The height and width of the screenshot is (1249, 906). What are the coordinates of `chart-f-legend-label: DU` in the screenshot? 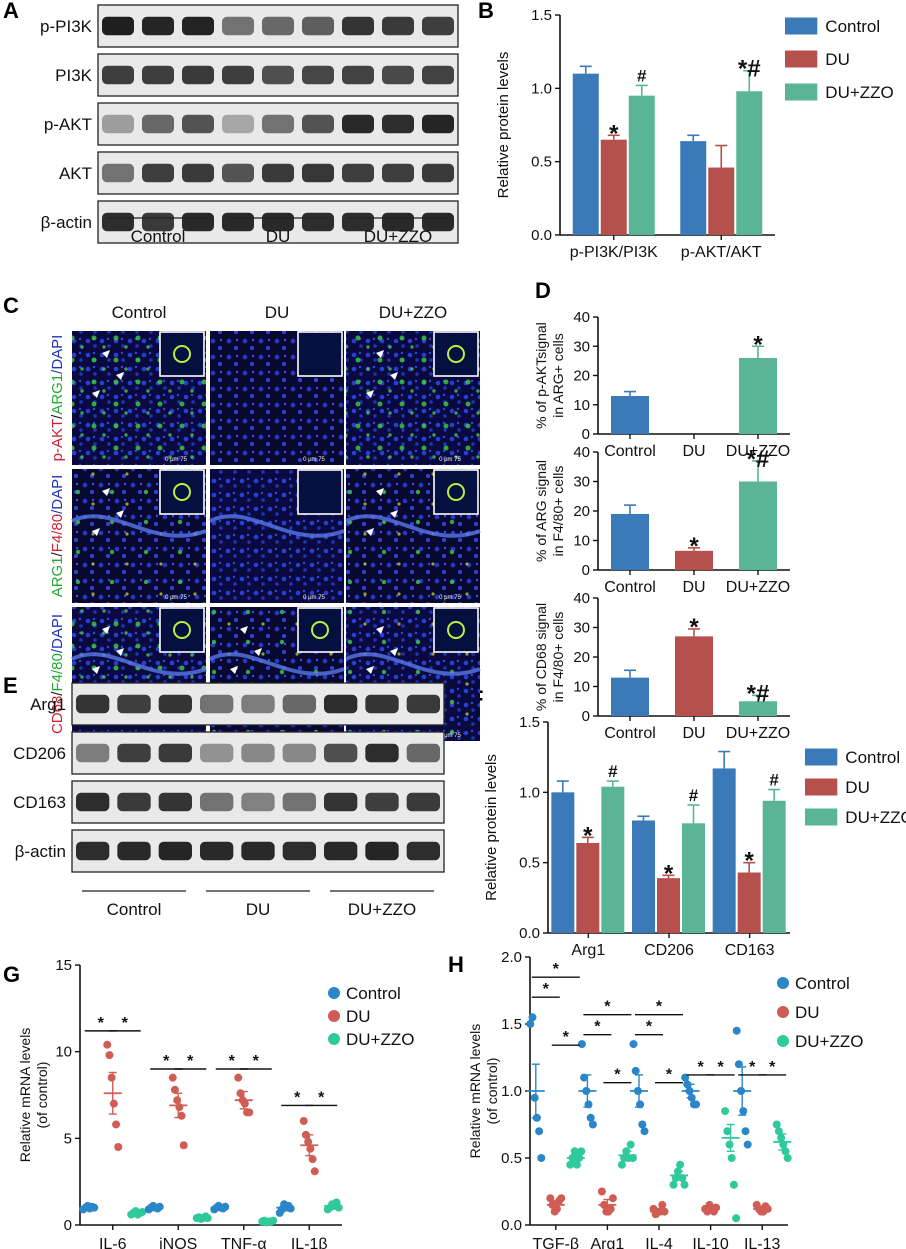 It's located at (857, 787).